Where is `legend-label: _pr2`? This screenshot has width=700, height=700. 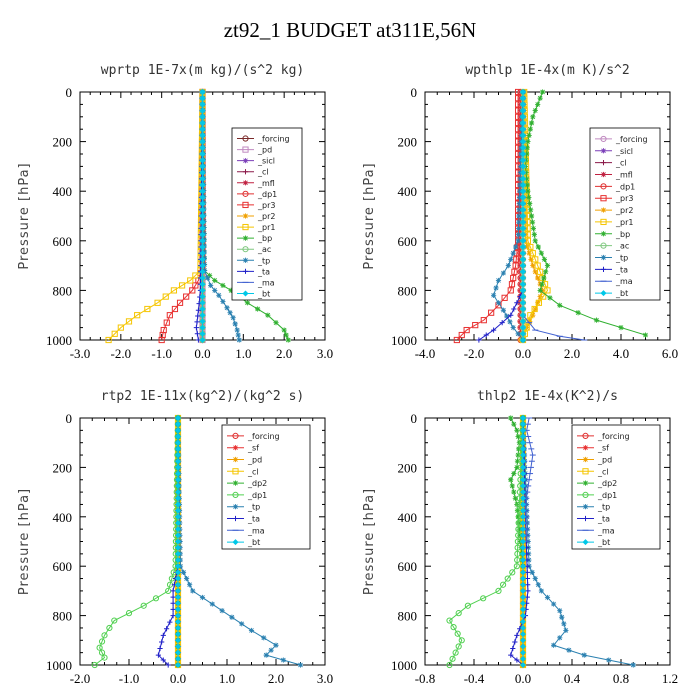 legend-label: _pr2 is located at coordinates (266, 216).